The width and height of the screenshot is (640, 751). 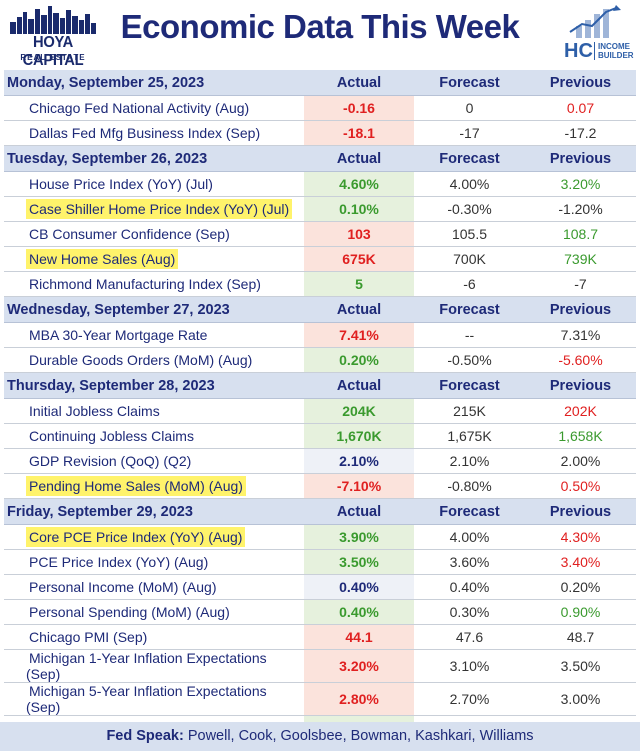 I want to click on forecast-value: 3.60%, so click(x=469, y=562).